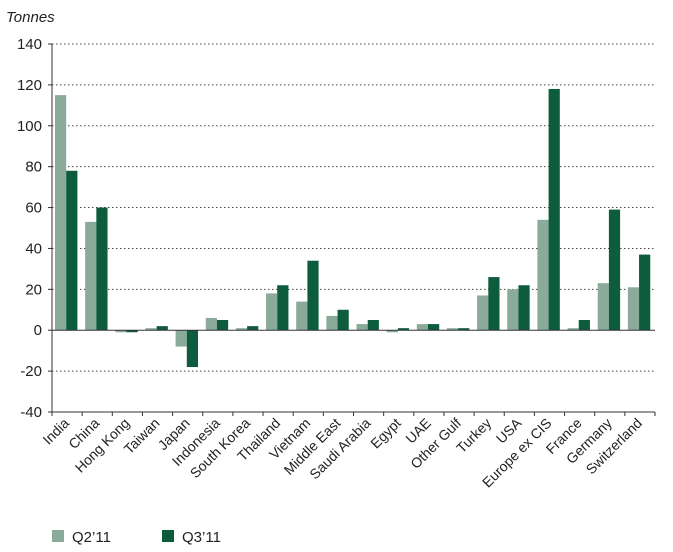  I want to click on y-axis-ticks: -40 -20 0 20 40 60 80 100 120 140, so click(29, 228).